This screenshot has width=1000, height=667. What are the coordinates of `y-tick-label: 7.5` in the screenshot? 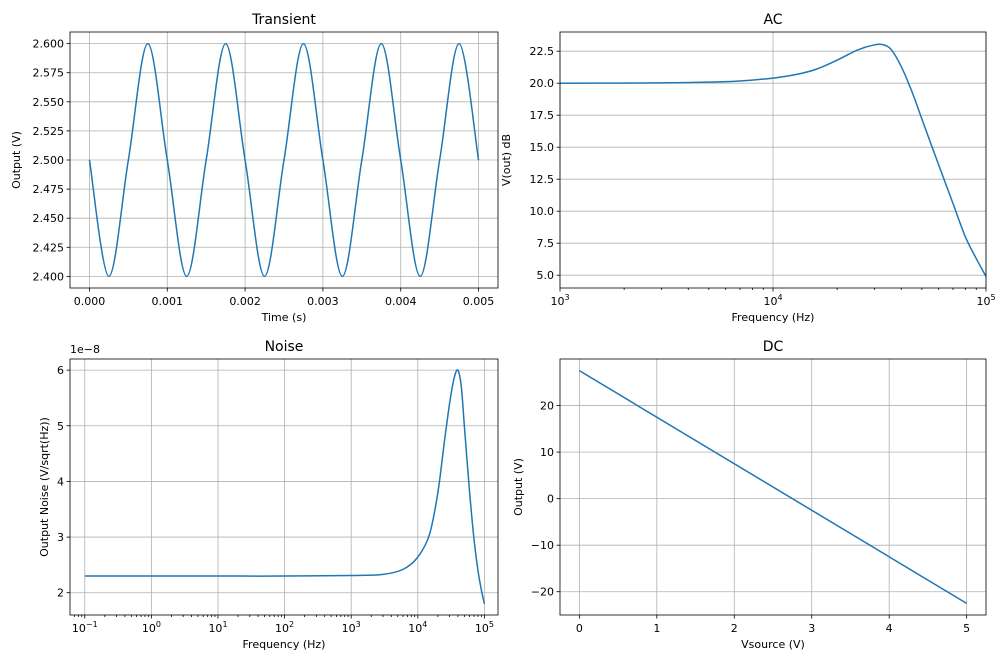 It's located at (546, 243).